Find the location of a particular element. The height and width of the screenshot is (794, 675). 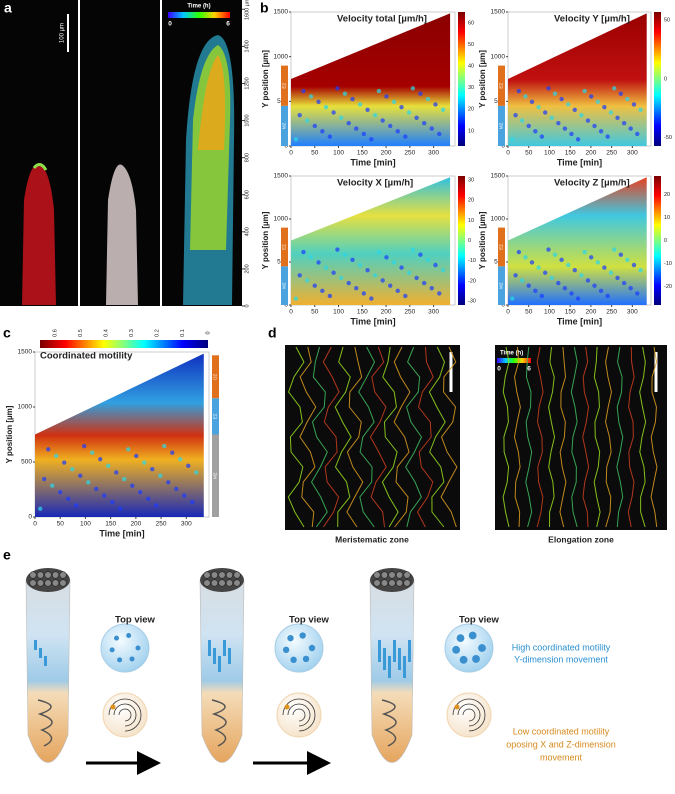

tick-label: 0 is located at coordinates (247, 305).